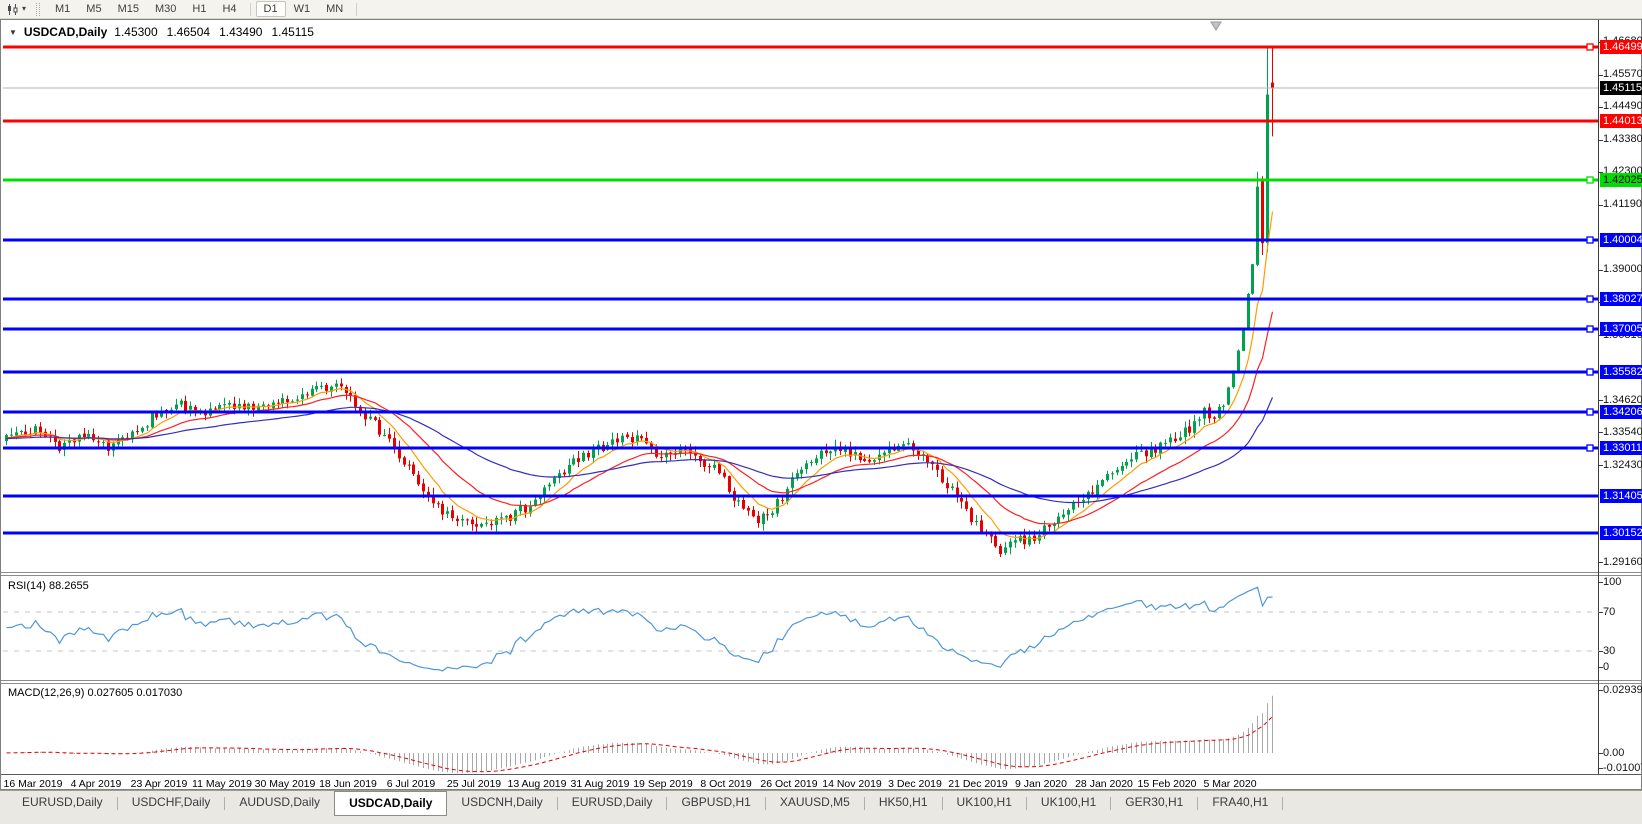 This screenshot has height=824, width=1642. Describe the element at coordinates (726, 784) in the screenshot. I see `date-label: 8 Oct 2019` at that location.